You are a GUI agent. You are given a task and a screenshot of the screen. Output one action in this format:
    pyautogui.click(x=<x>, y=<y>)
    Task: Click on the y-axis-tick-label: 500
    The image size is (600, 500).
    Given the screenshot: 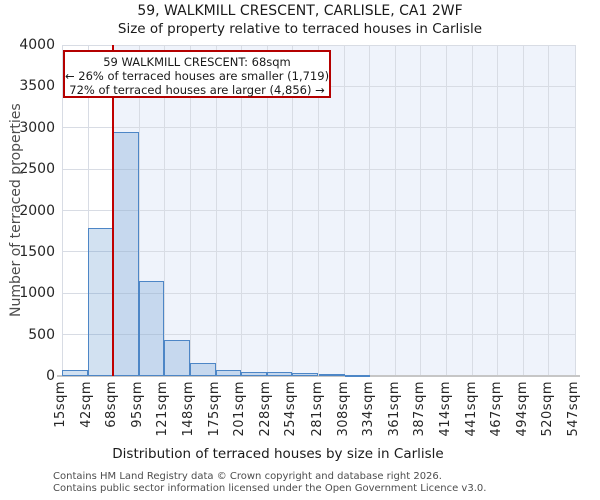 What is the action you would take?
    pyautogui.click(x=41, y=334)
    